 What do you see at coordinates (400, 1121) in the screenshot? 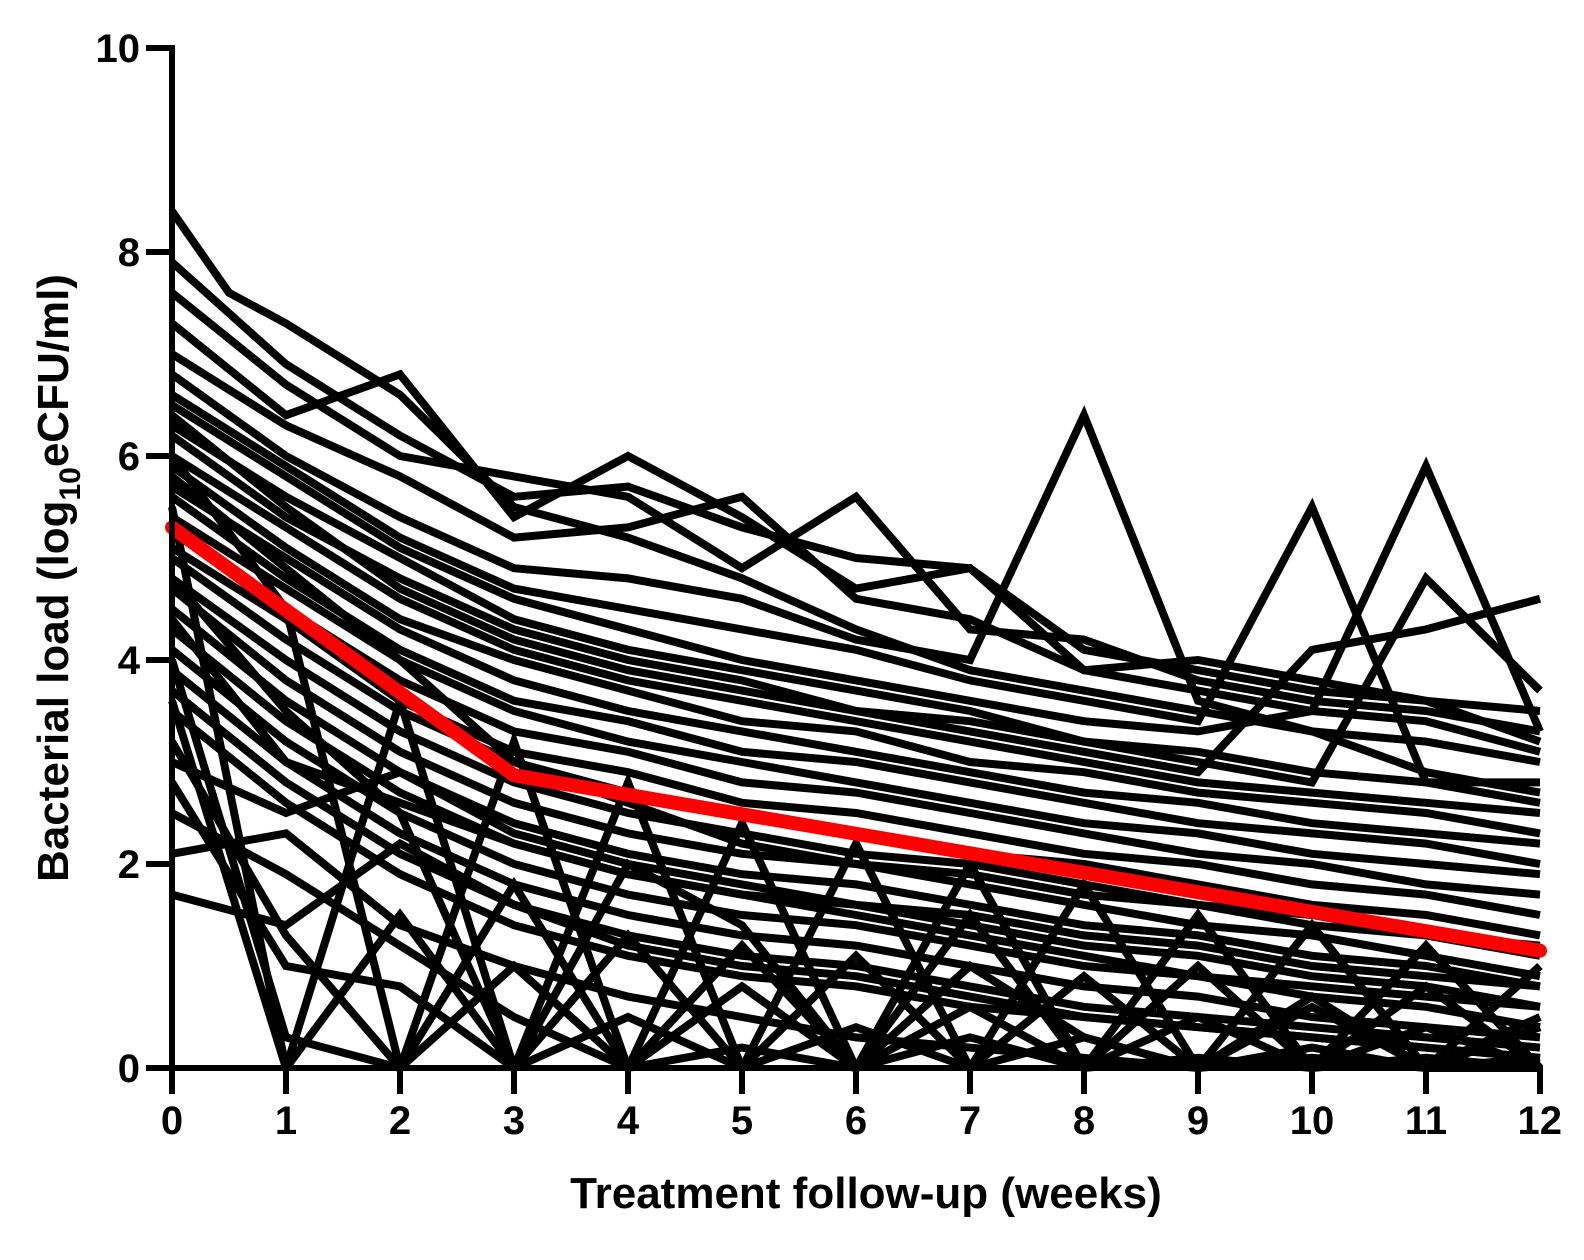
I see `x-tick-label: 2` at bounding box center [400, 1121].